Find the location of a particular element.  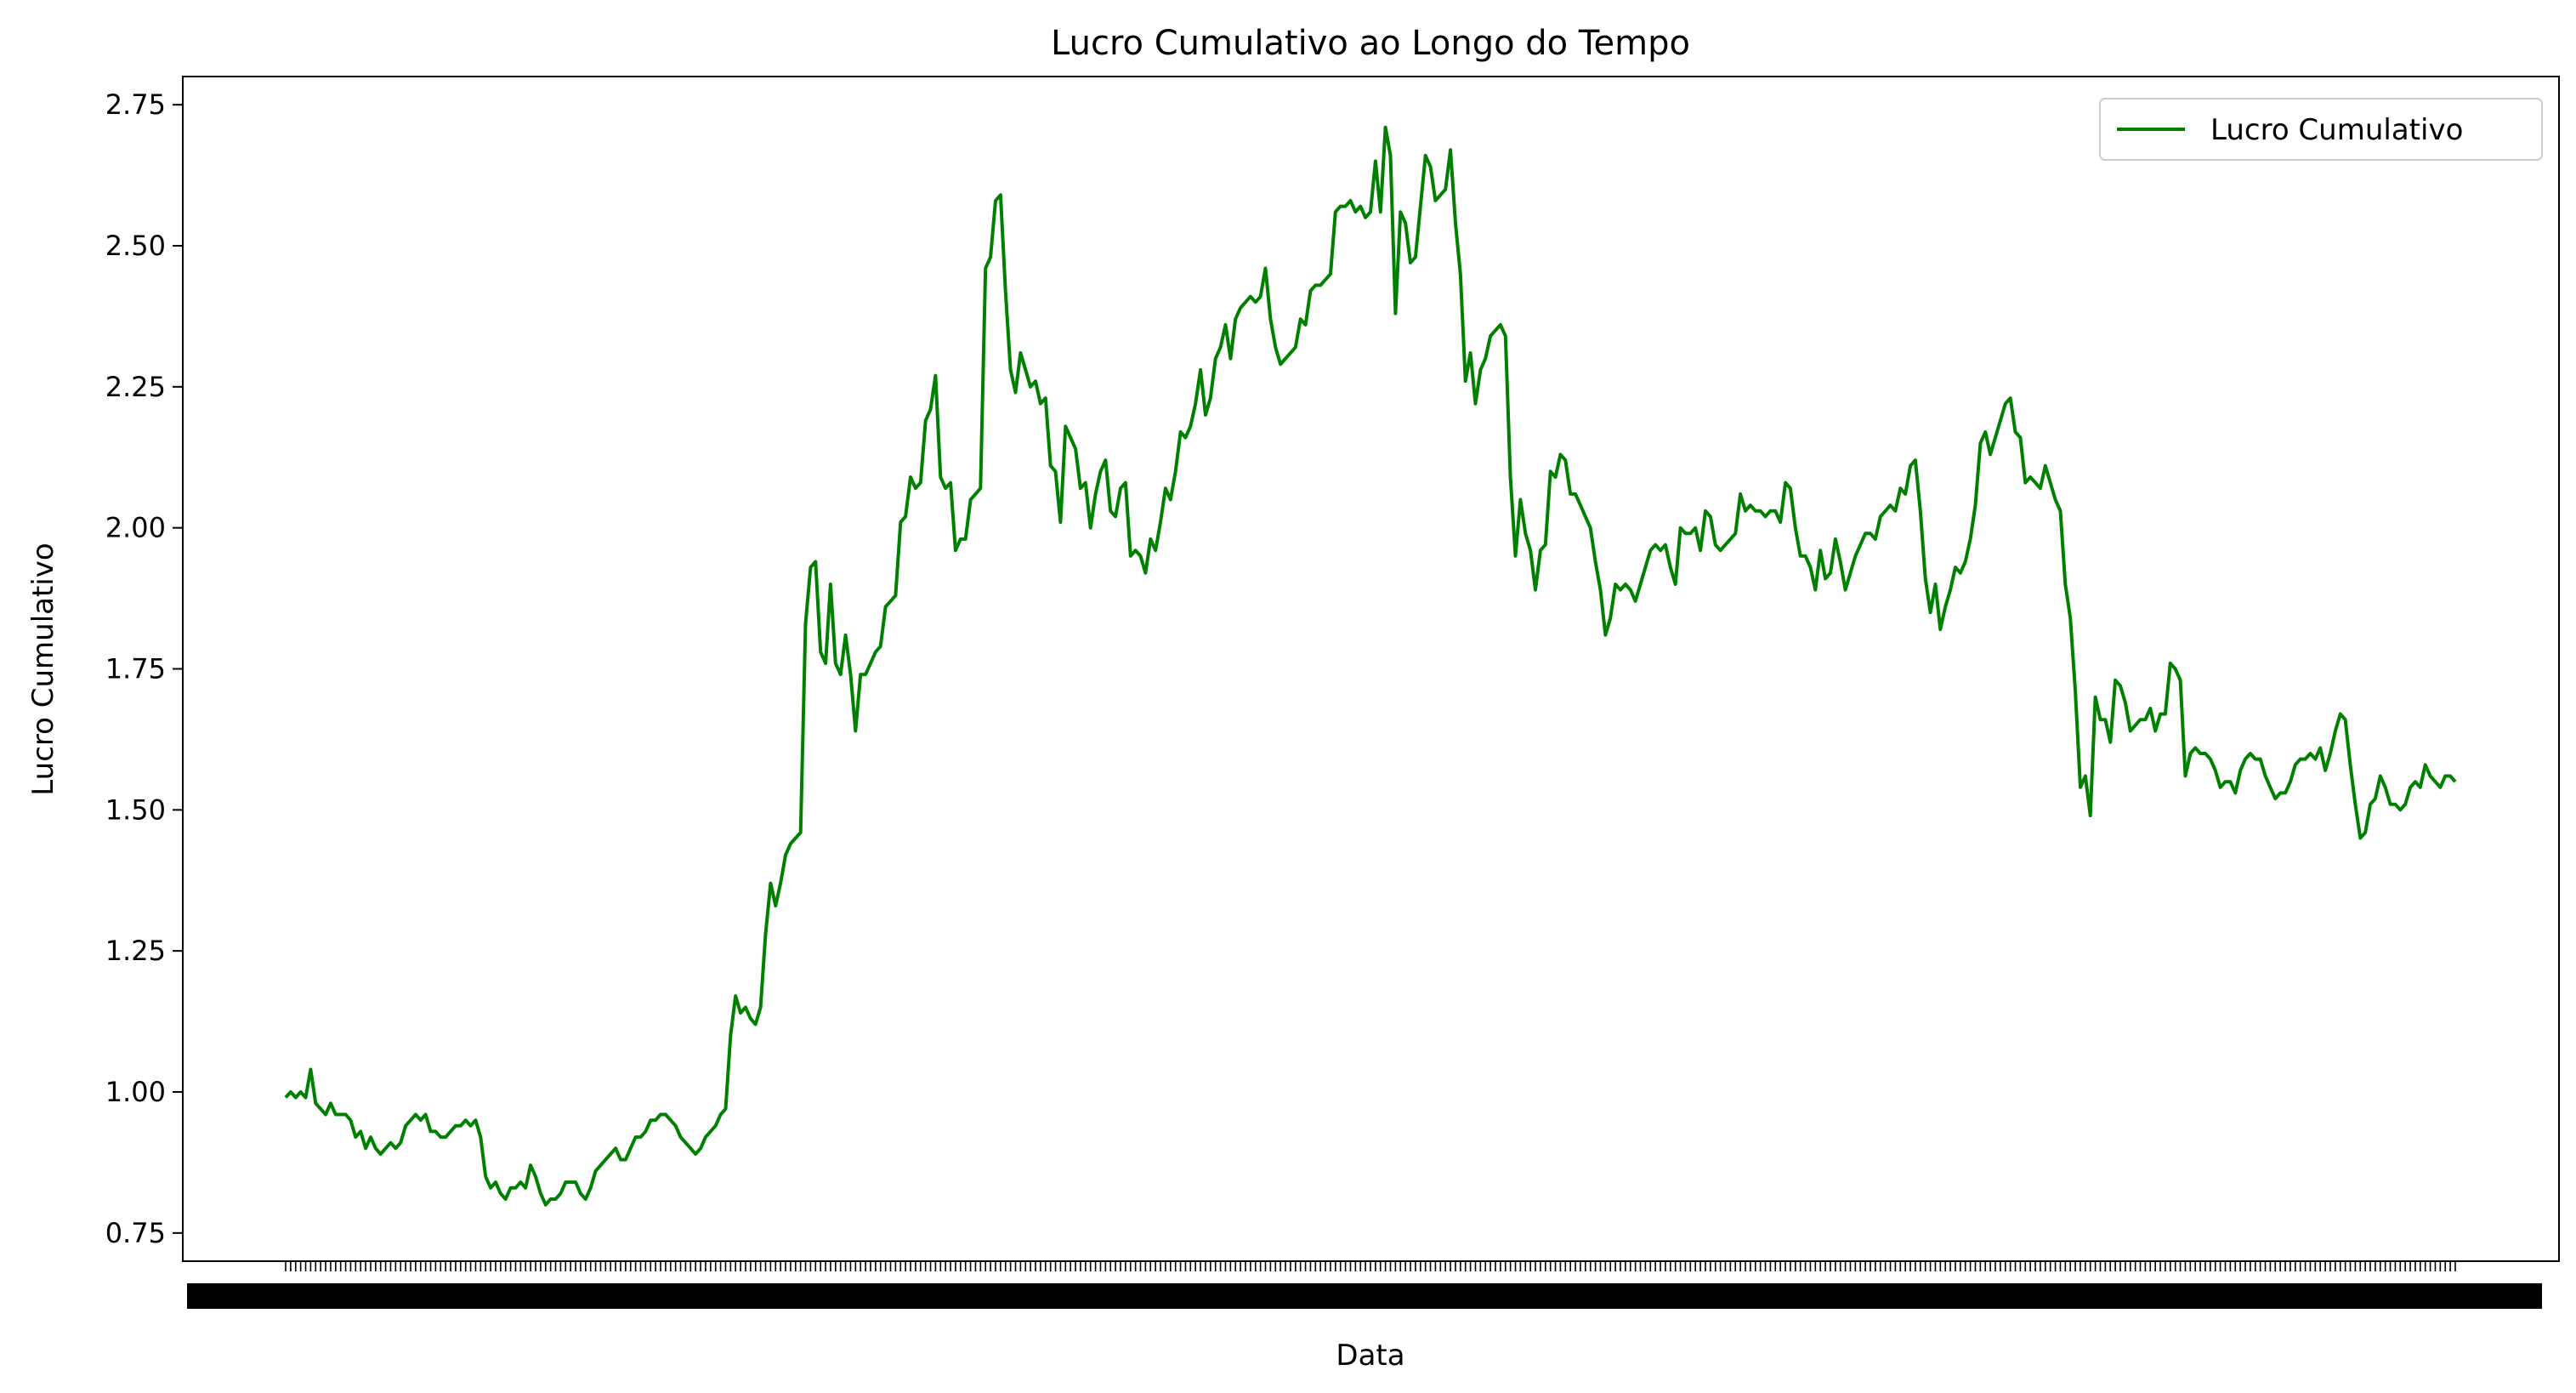

y-tick-label: 1.00 is located at coordinates (135, 1092).